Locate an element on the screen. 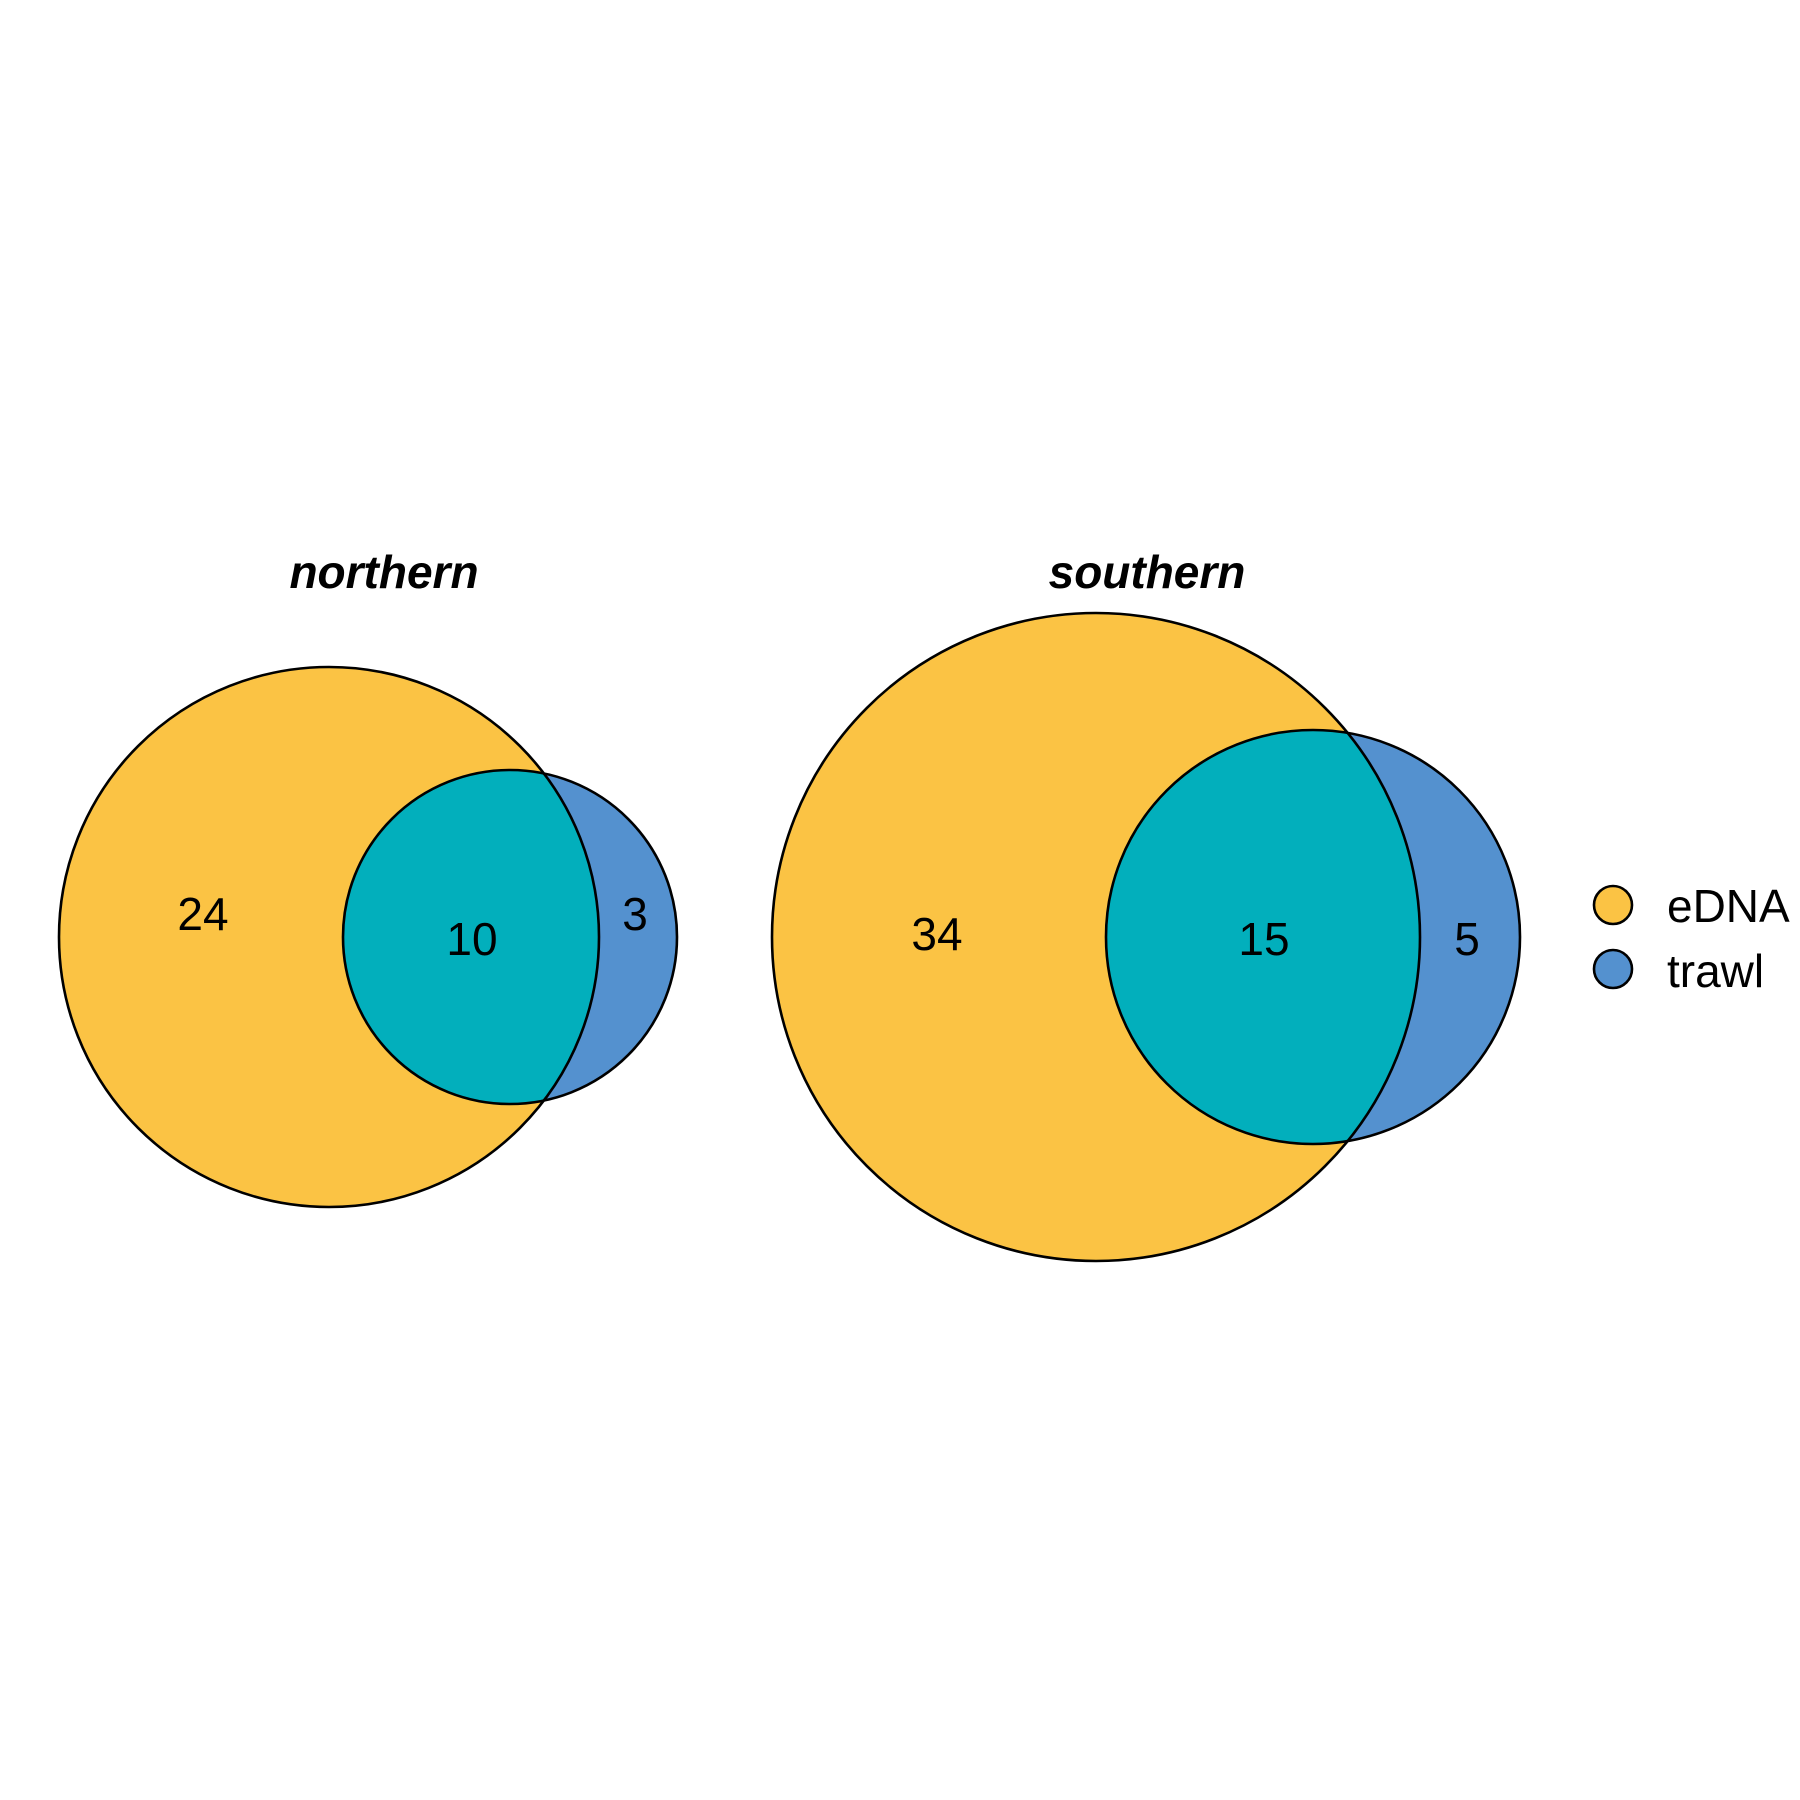 The width and height of the screenshot is (1800, 1800). trawl-only-count: 5 is located at coordinates (1467, 939).